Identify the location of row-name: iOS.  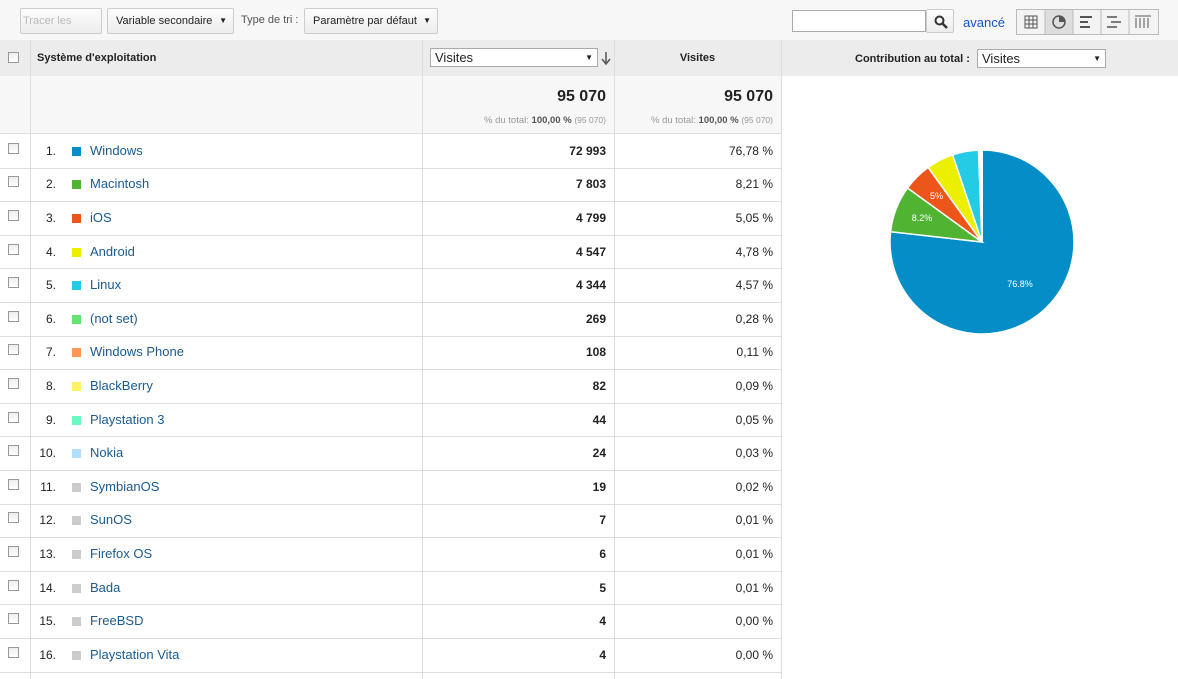
(101, 217).